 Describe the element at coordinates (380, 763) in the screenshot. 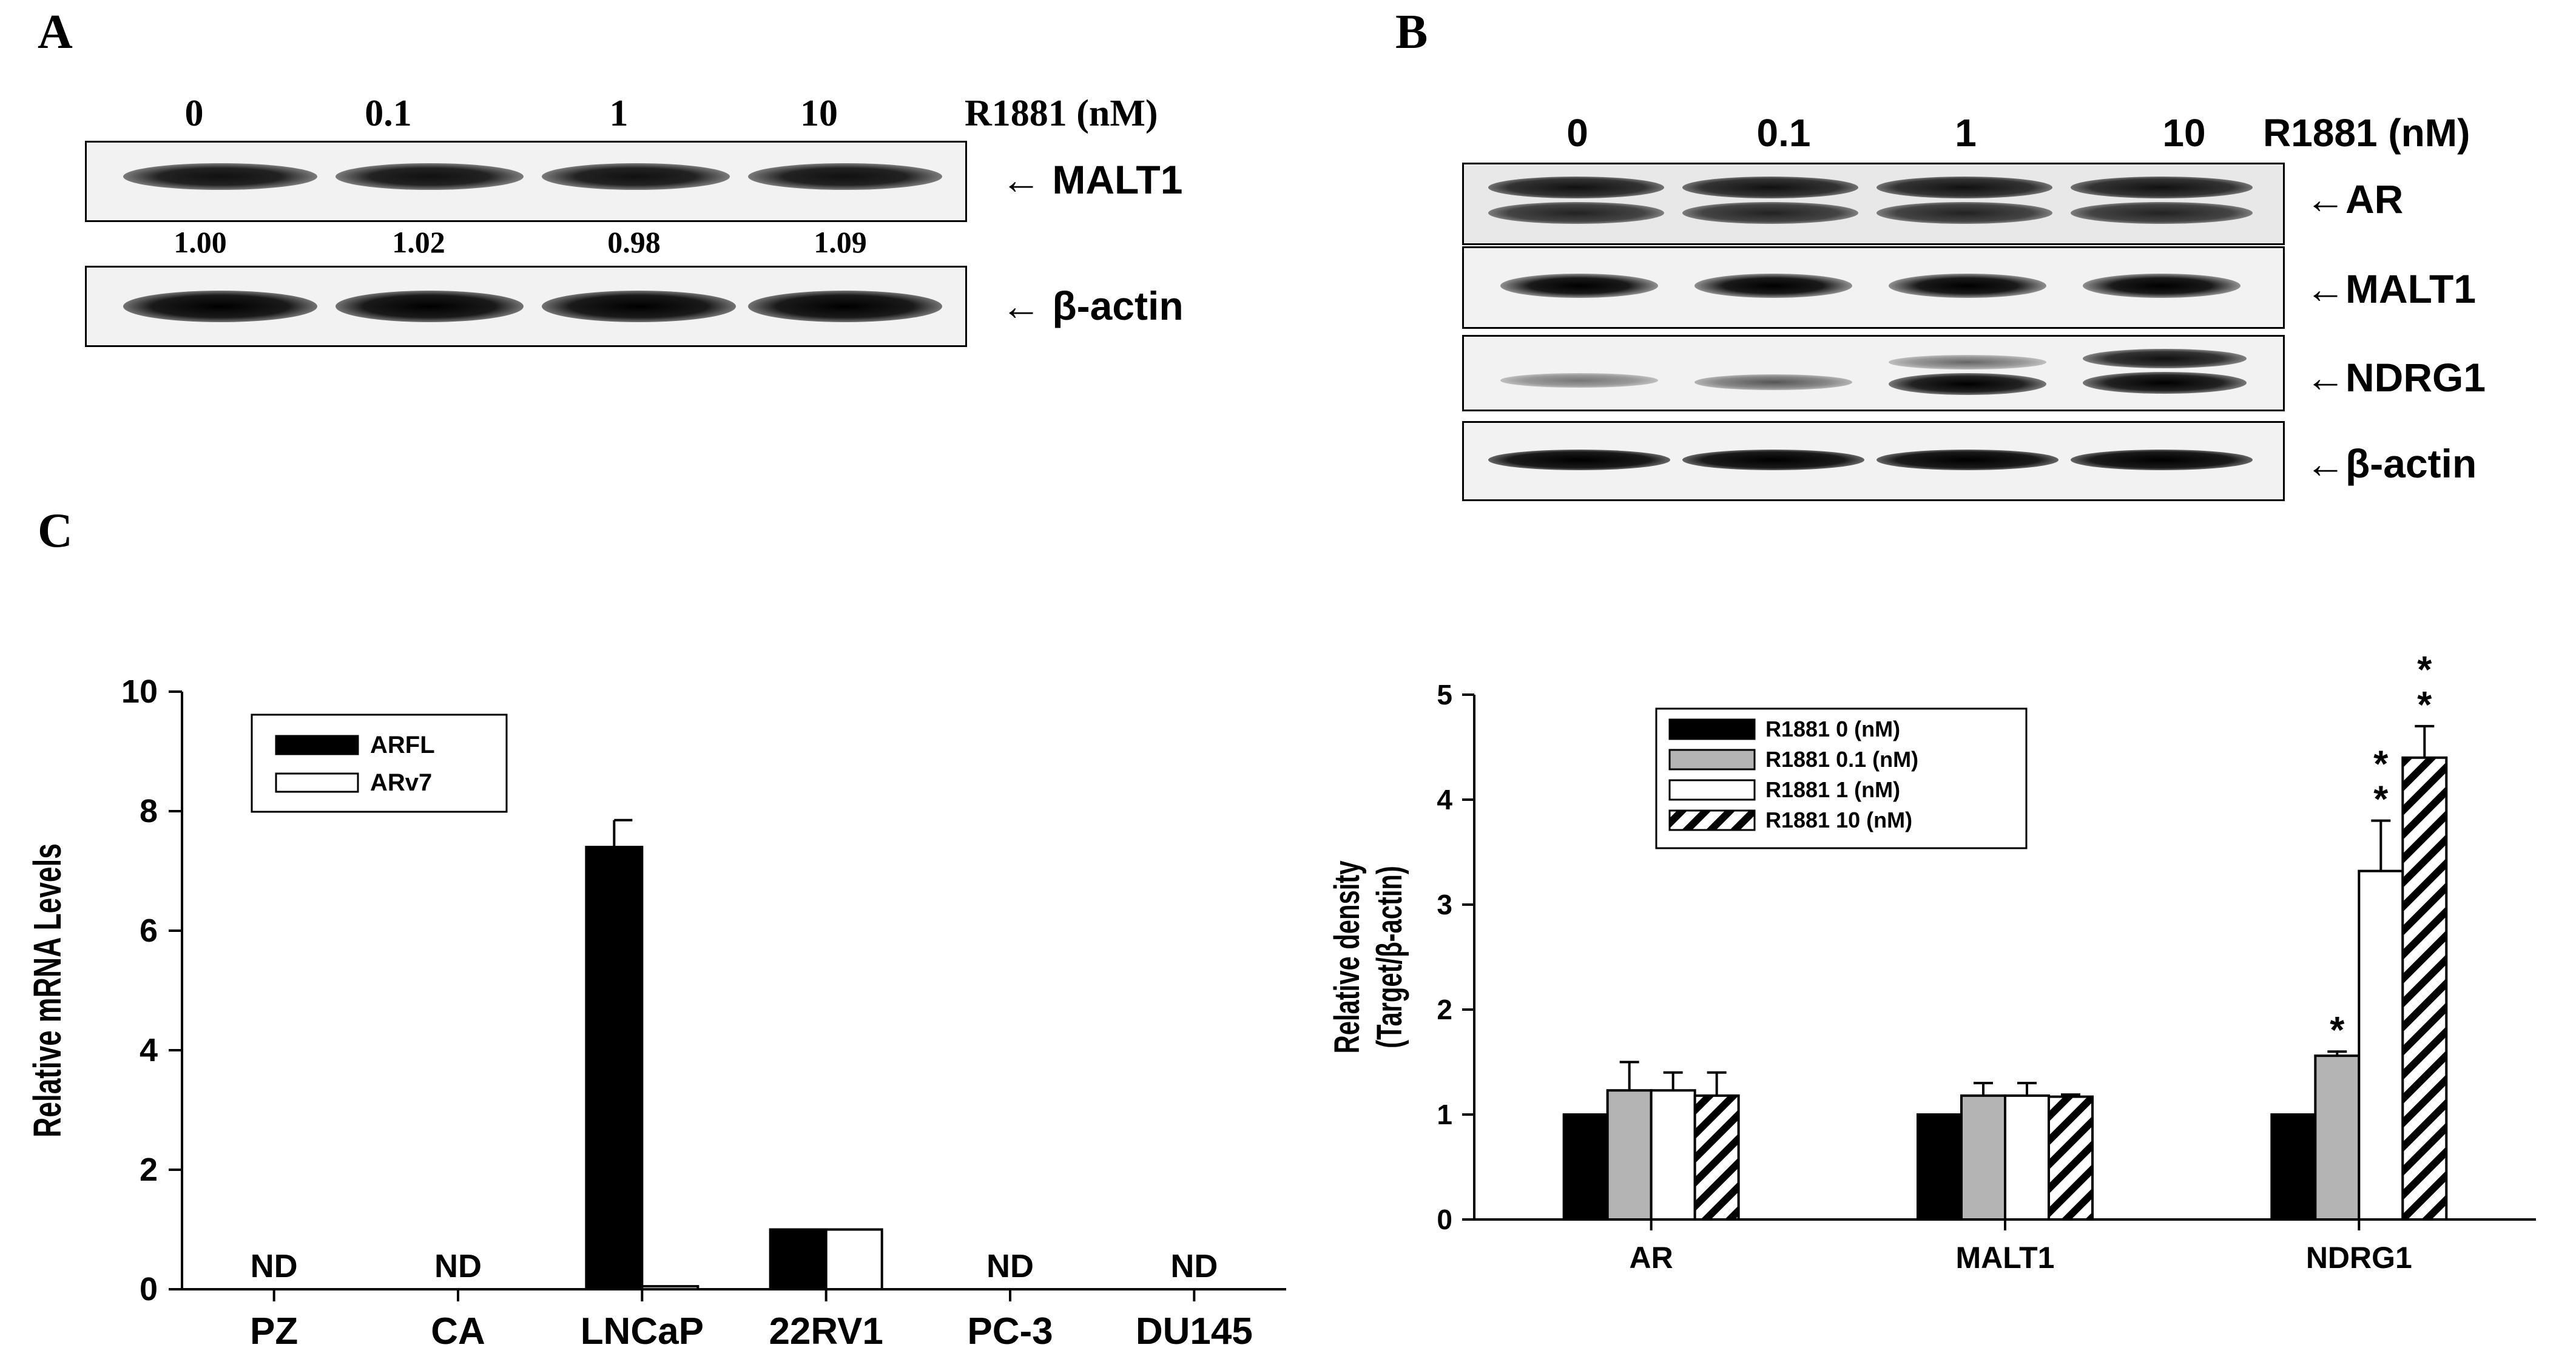

I see `legend-box` at that location.